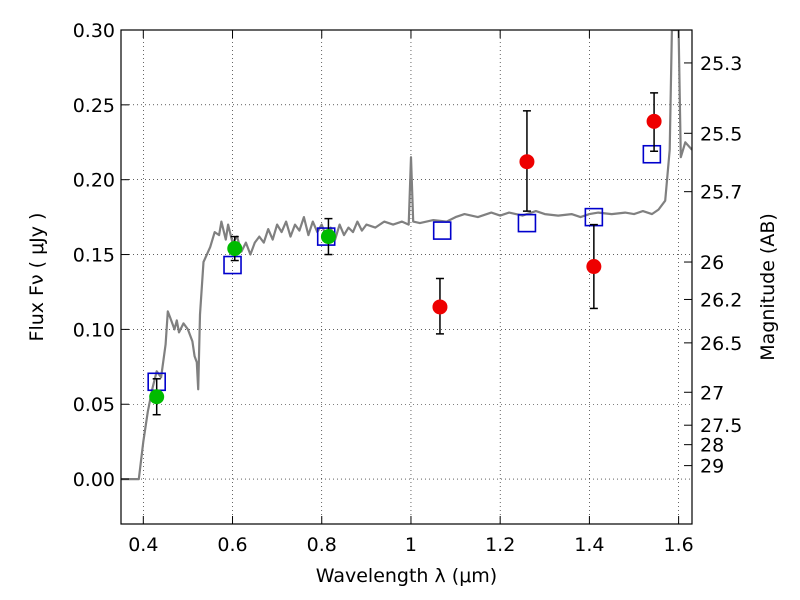 The image size is (800, 600). What do you see at coordinates (94, 480) in the screenshot?
I see `y-tick-label: 0.00` at bounding box center [94, 480].